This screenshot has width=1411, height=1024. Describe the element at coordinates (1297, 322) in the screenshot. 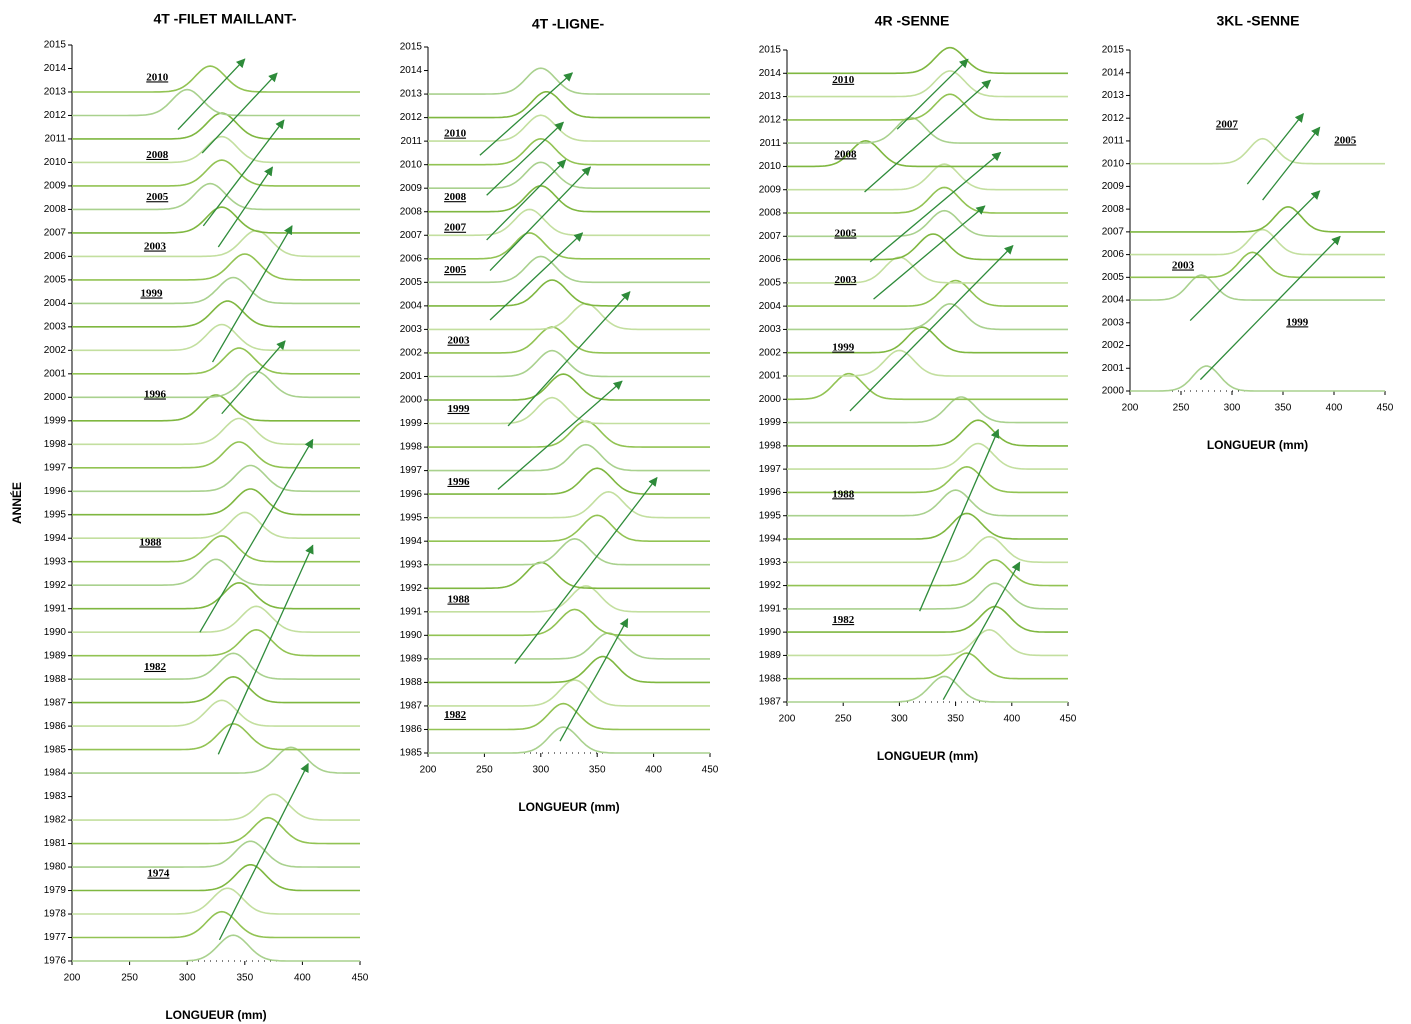

I see `year-class-label: 1999` at that location.